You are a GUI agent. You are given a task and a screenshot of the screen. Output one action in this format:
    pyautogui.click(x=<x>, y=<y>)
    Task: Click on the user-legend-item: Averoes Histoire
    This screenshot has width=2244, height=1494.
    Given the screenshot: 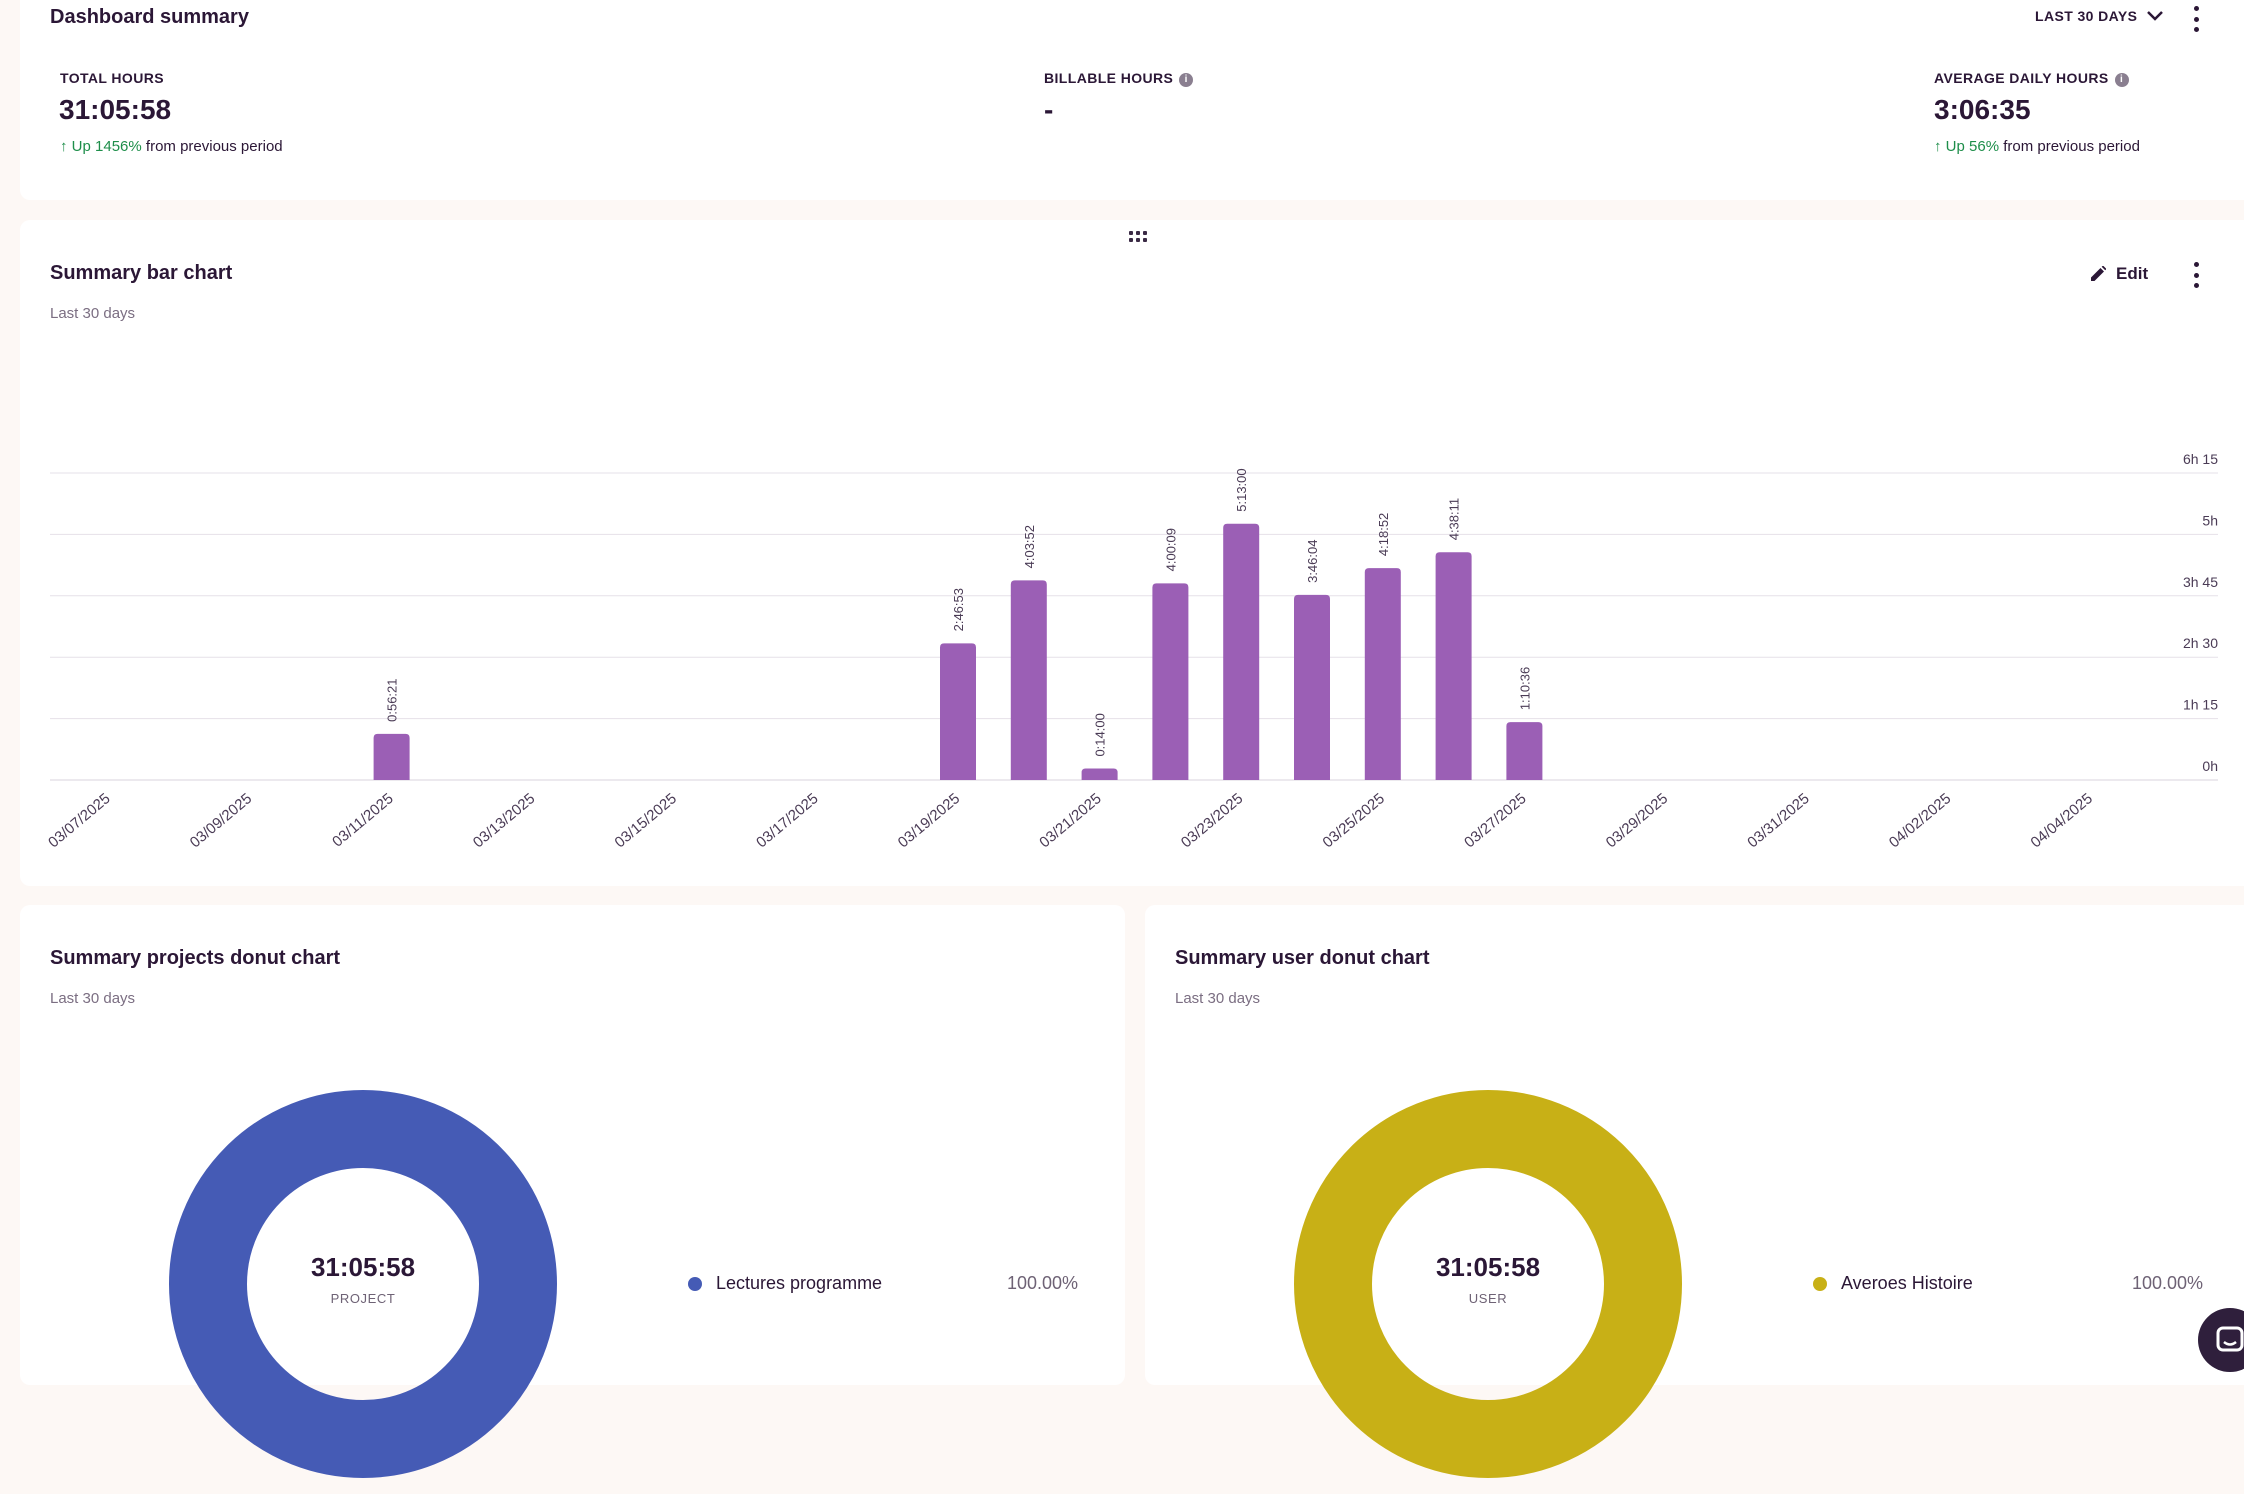 What is the action you would take?
    pyautogui.click(x=1893, y=1283)
    